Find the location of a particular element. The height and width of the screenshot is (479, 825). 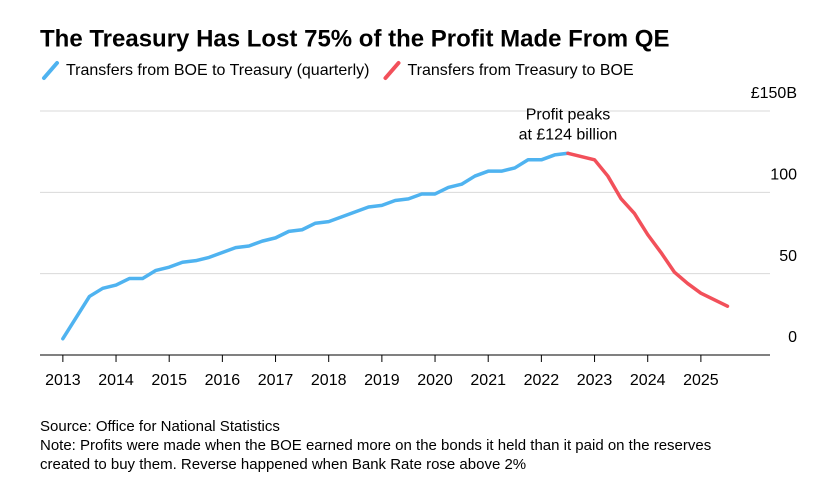

series-line is located at coordinates (648, 229).